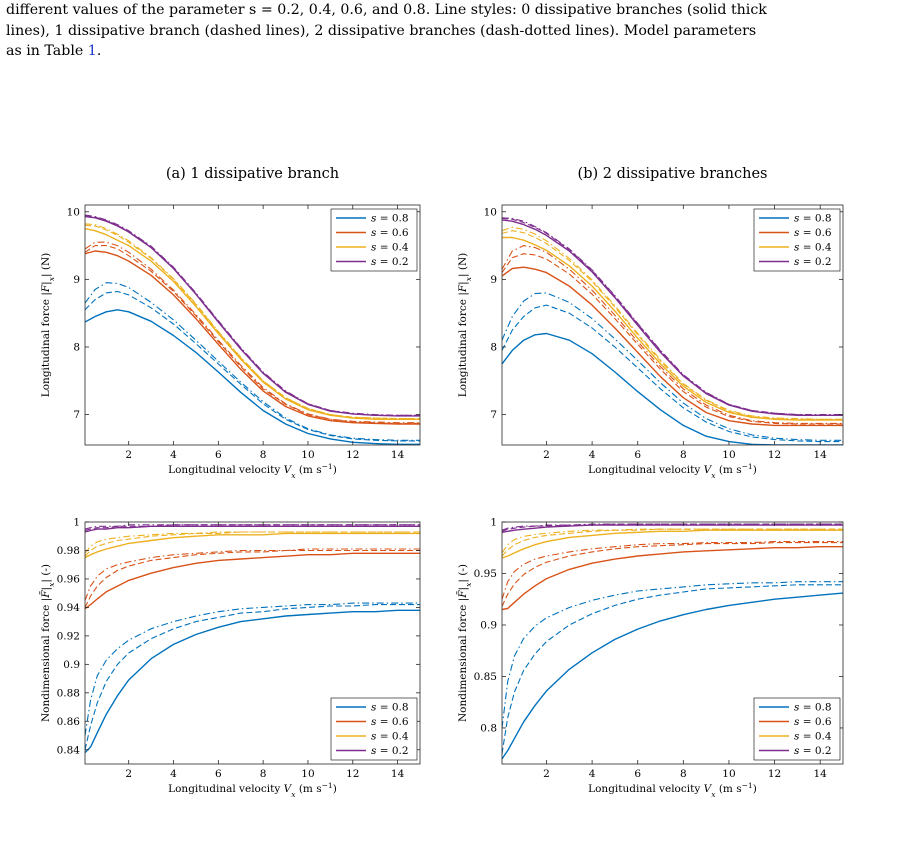  I want to click on y-tick-label: 1, so click(493, 523).